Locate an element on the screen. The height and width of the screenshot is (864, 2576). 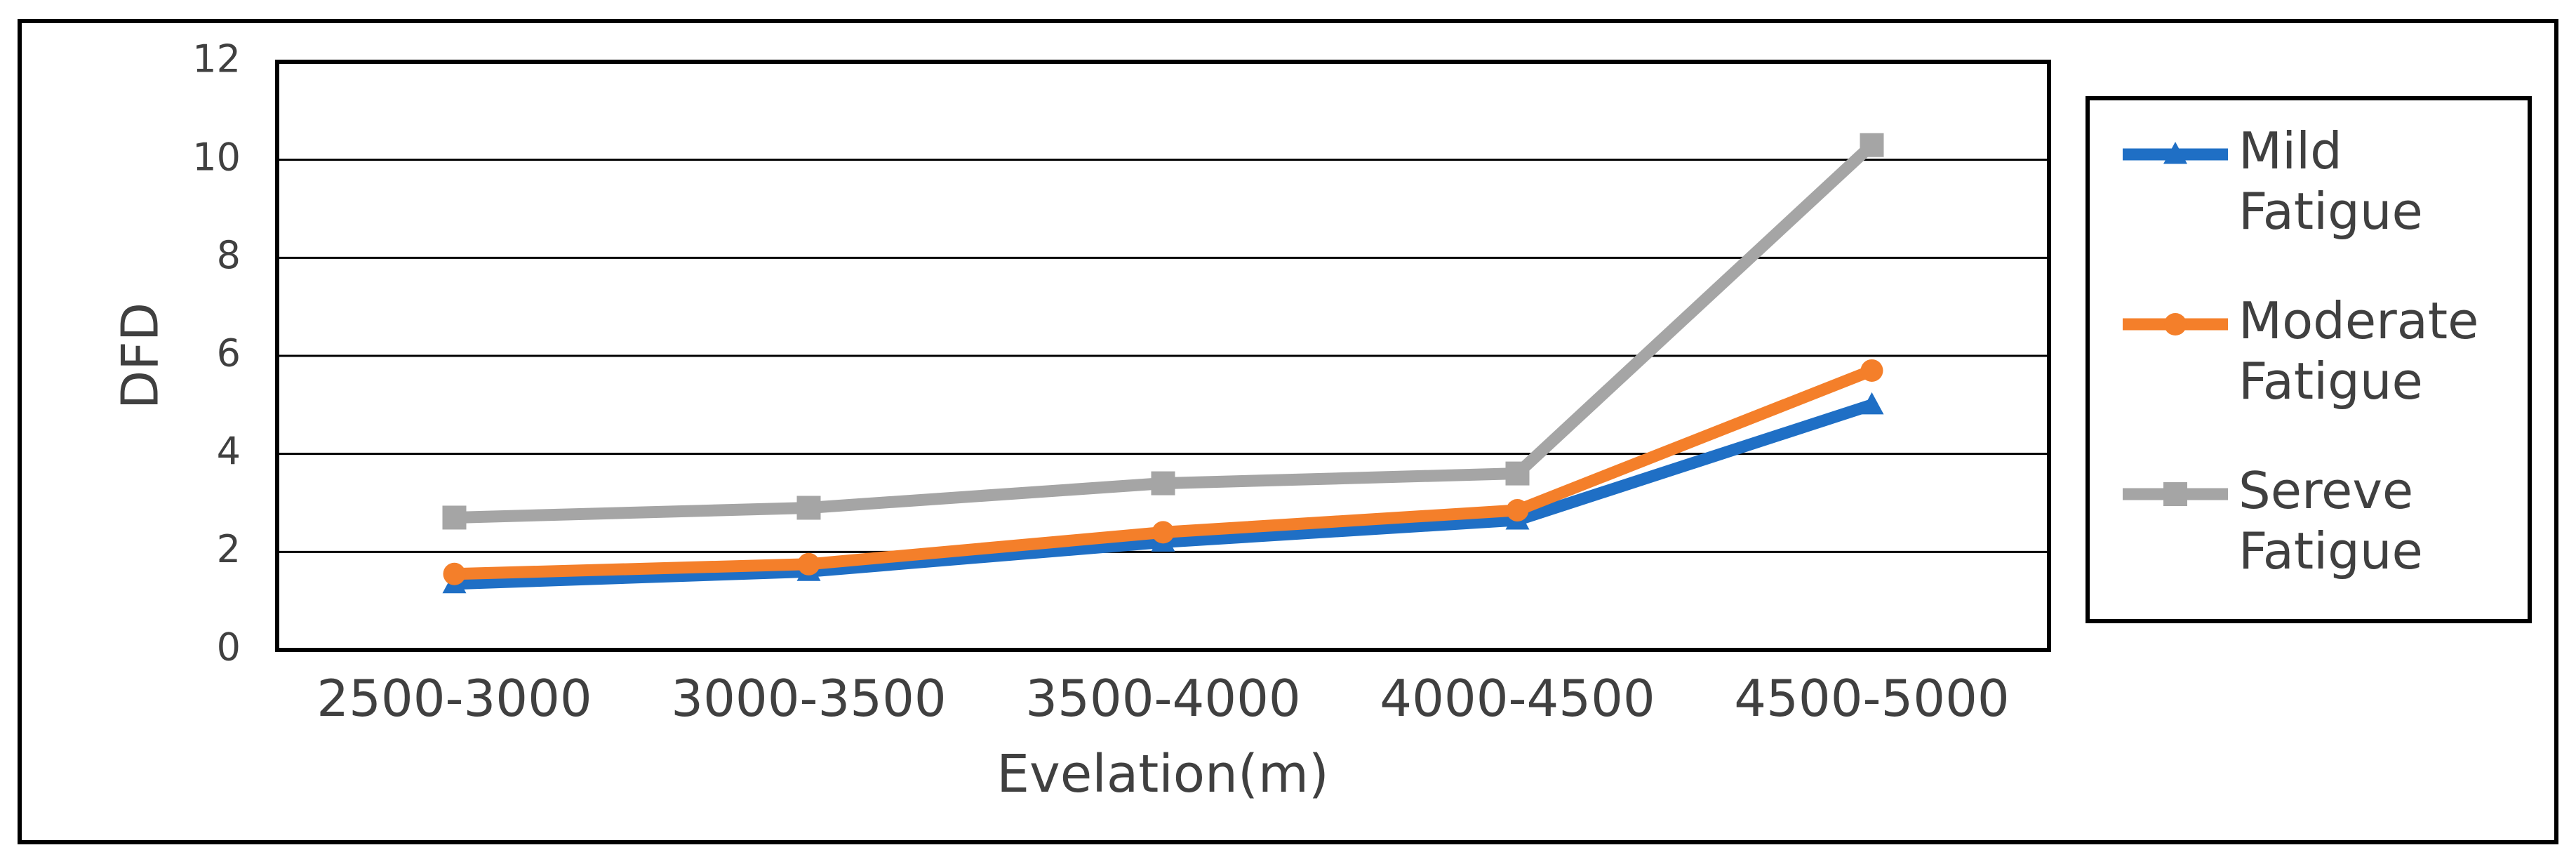
y-axis-ticks: 0 2 4 6 8 10 12 is located at coordinates (217, 353).